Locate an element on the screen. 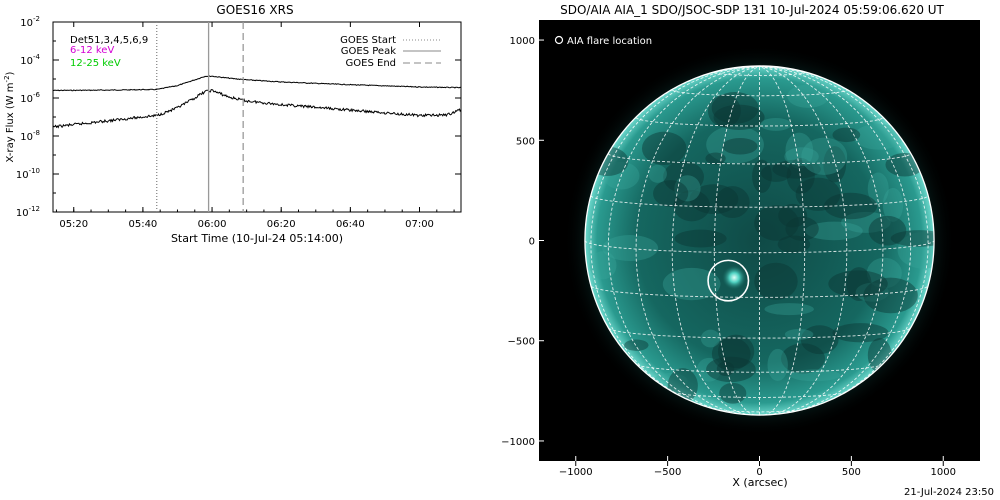 This screenshot has height=500, width=1000. aia-y-tick-label-3: 500 is located at coordinates (525, 141).